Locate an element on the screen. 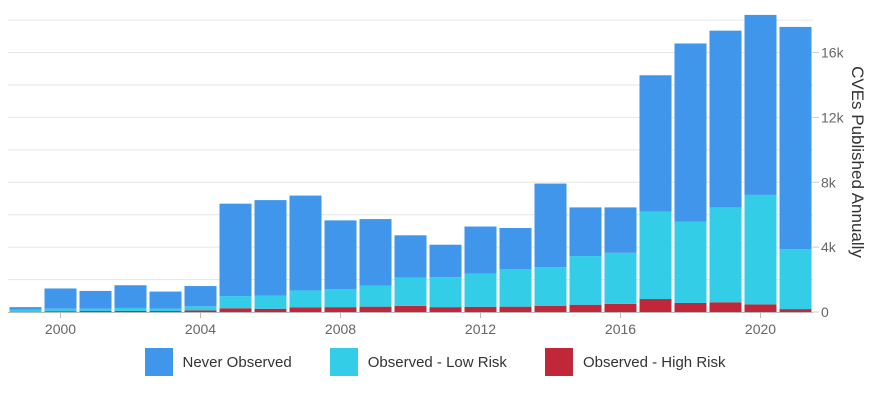 The width and height of the screenshot is (870, 400). legend-swatch-never-observed is located at coordinates (158, 362).